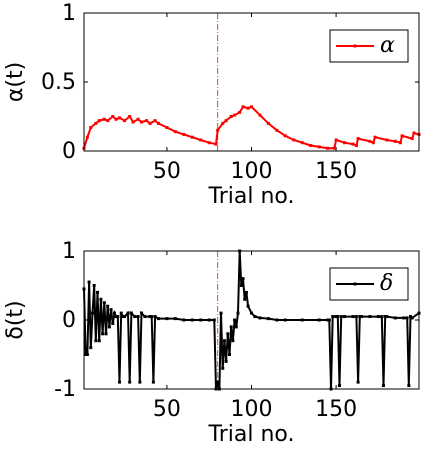  I want to click on x-axis-label: Trial no., so click(251, 434).